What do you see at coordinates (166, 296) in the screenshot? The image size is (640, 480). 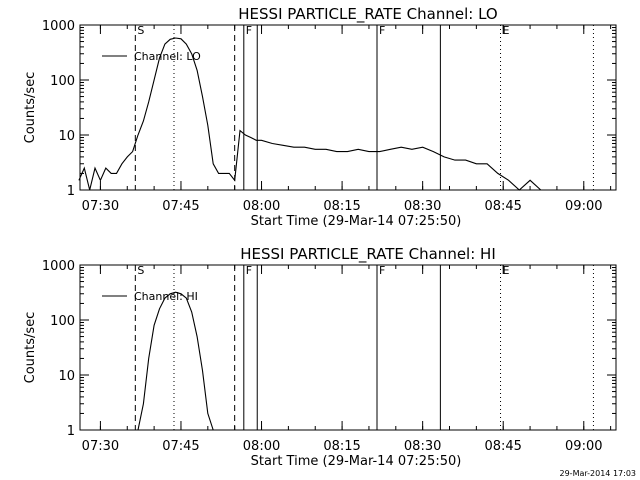 I see `legend-label: Channel: HI` at bounding box center [166, 296].